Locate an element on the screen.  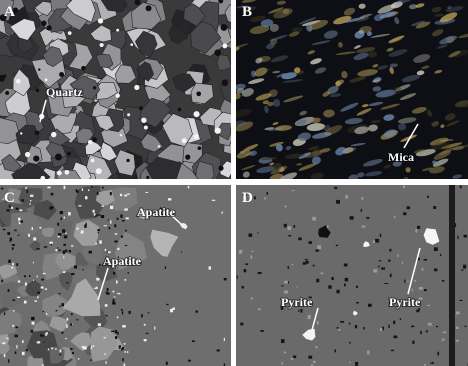
panel-letter: A is located at coordinates (9, 12).